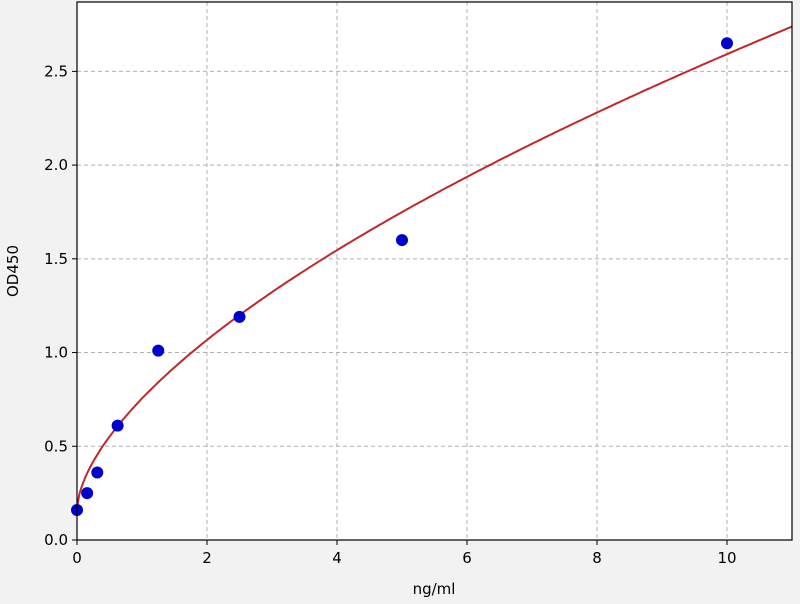  I want to click on x-tick-label: 8, so click(597, 558).